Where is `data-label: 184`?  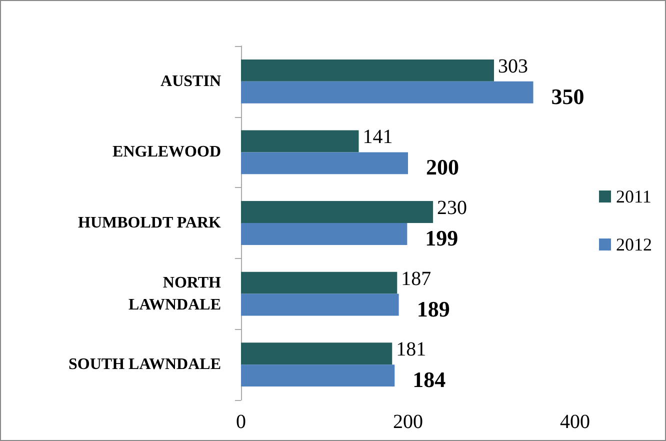 data-label: 184 is located at coordinates (429, 379).